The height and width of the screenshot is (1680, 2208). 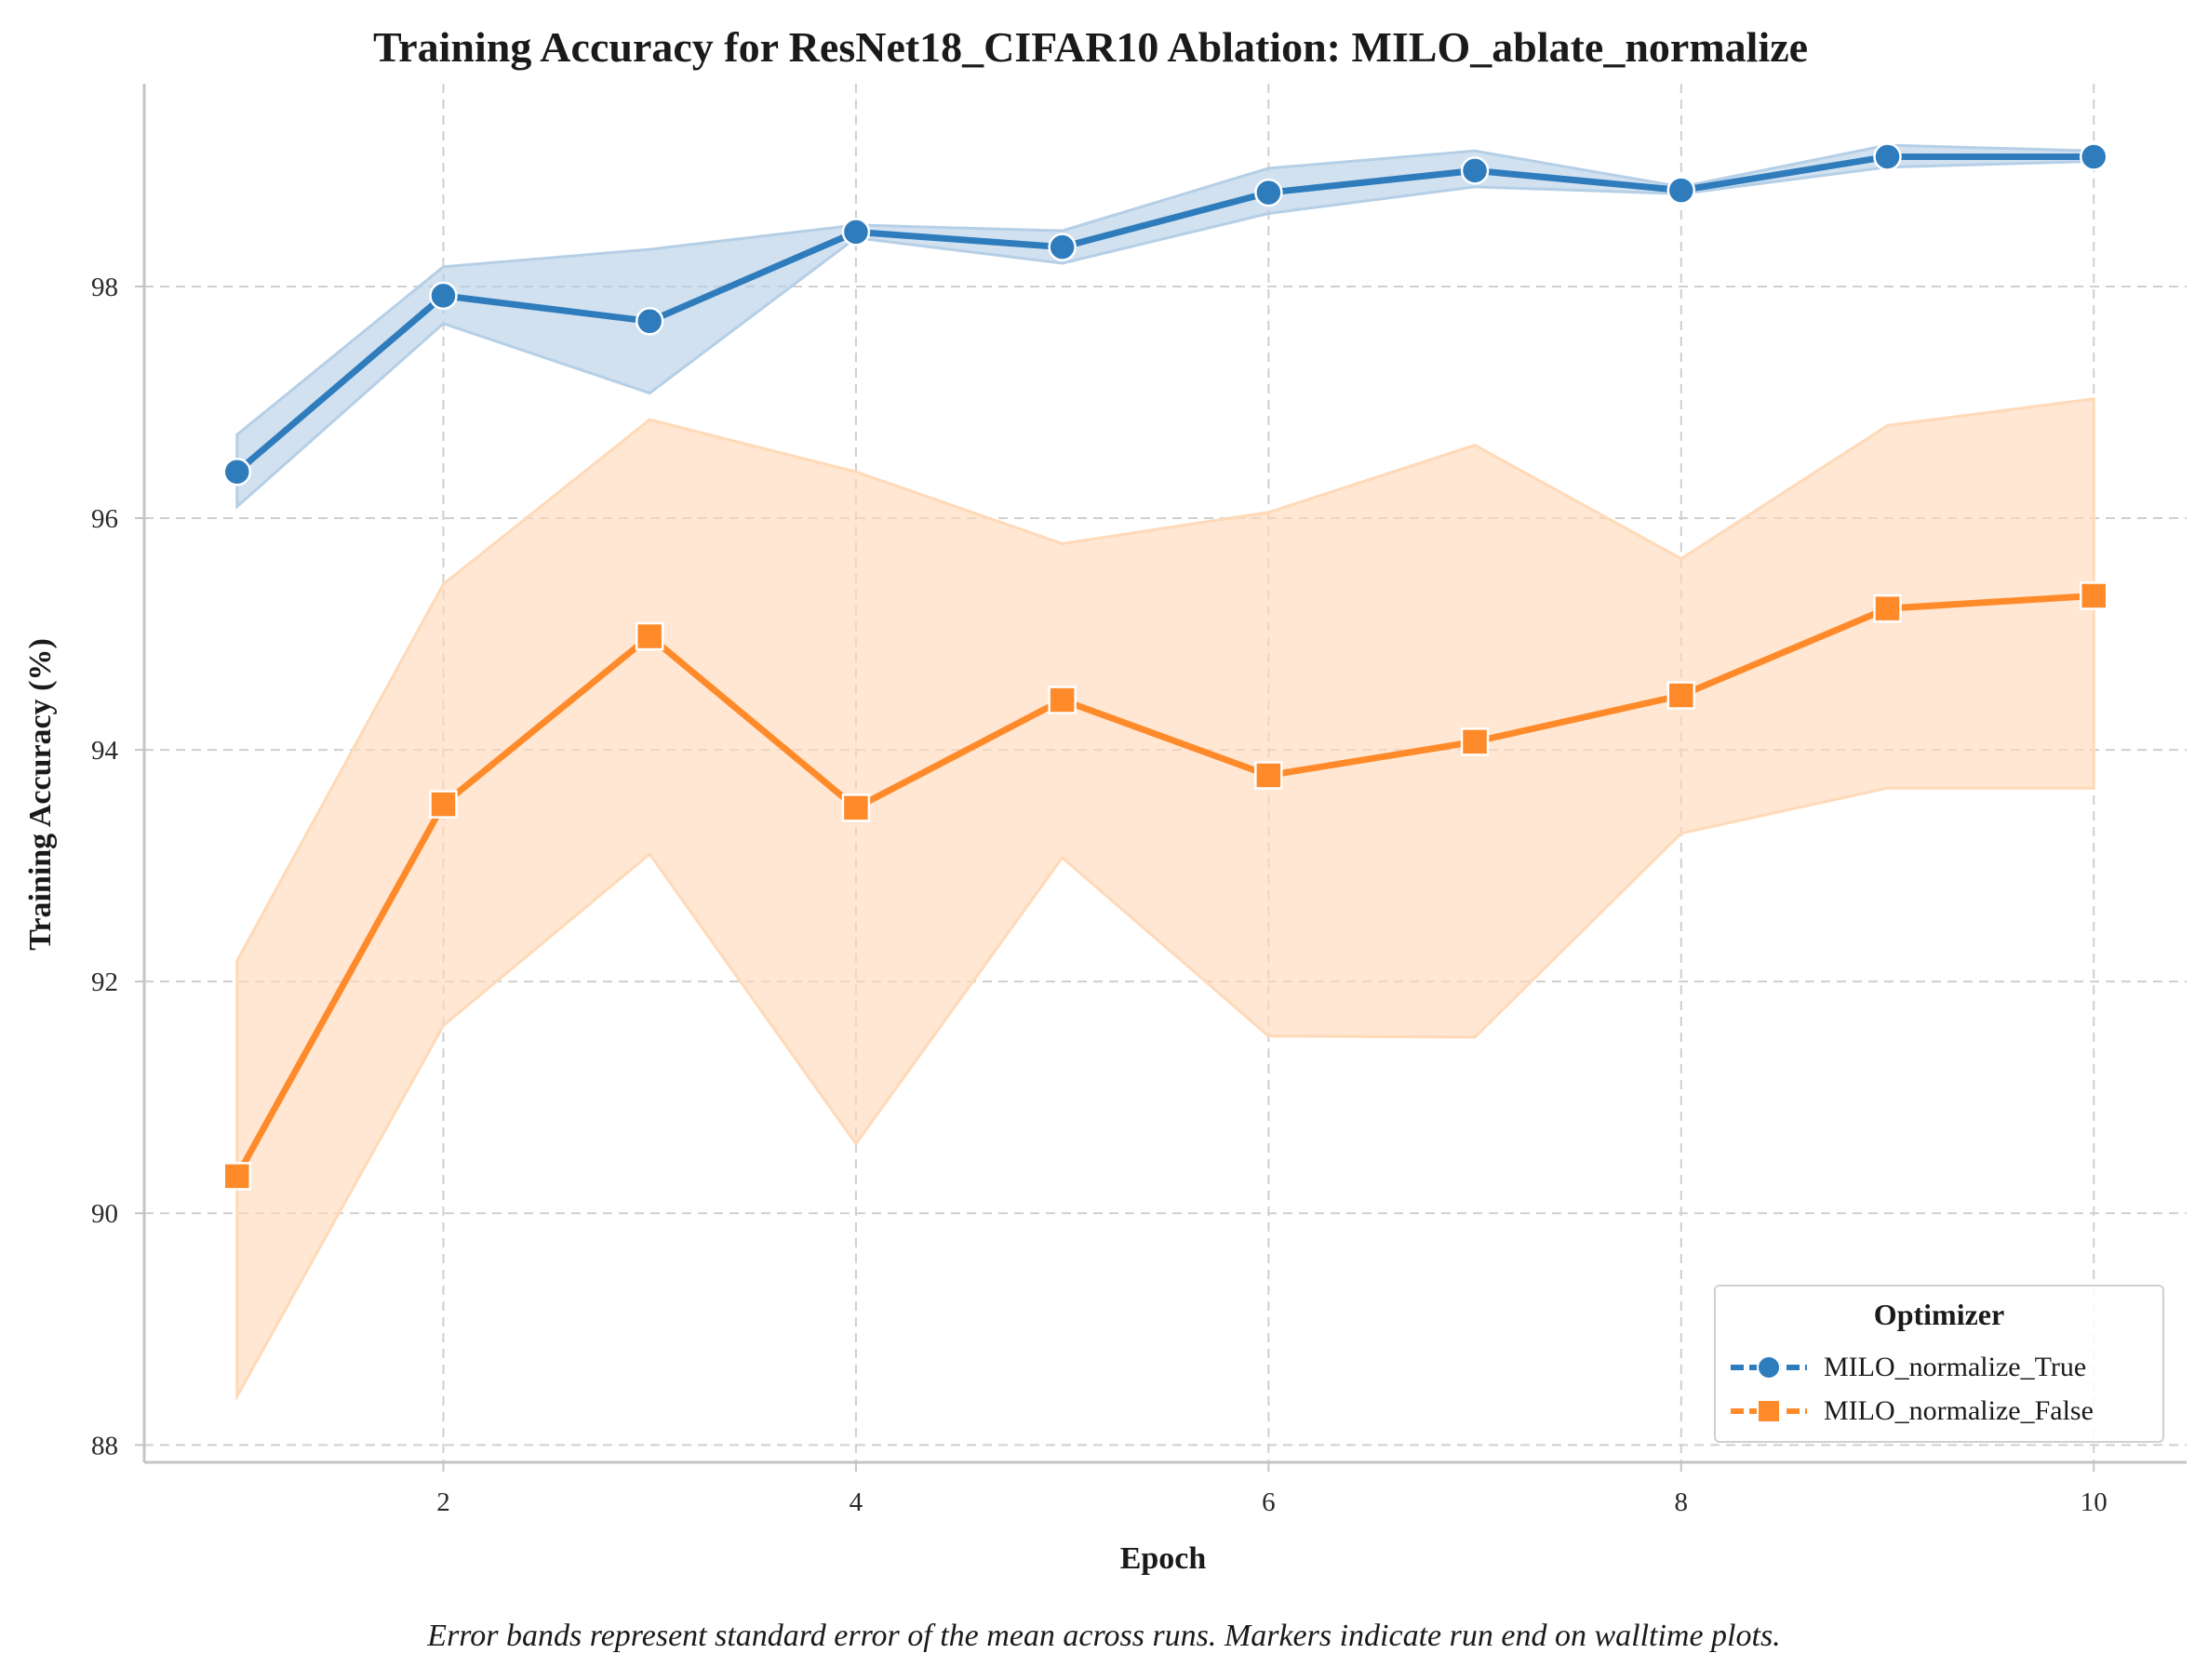 I want to click on legend-title: Optimizer, so click(x=1939, y=1314).